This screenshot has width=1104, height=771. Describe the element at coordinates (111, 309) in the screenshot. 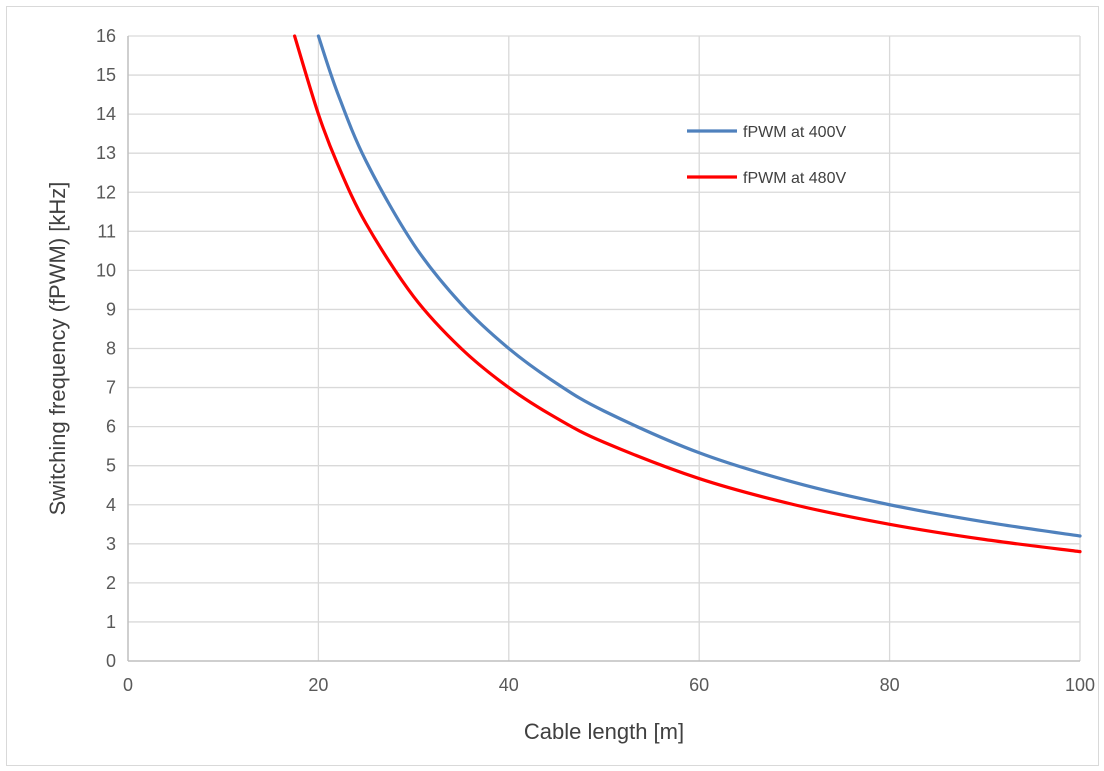

I see `y-tick-label: 9` at that location.